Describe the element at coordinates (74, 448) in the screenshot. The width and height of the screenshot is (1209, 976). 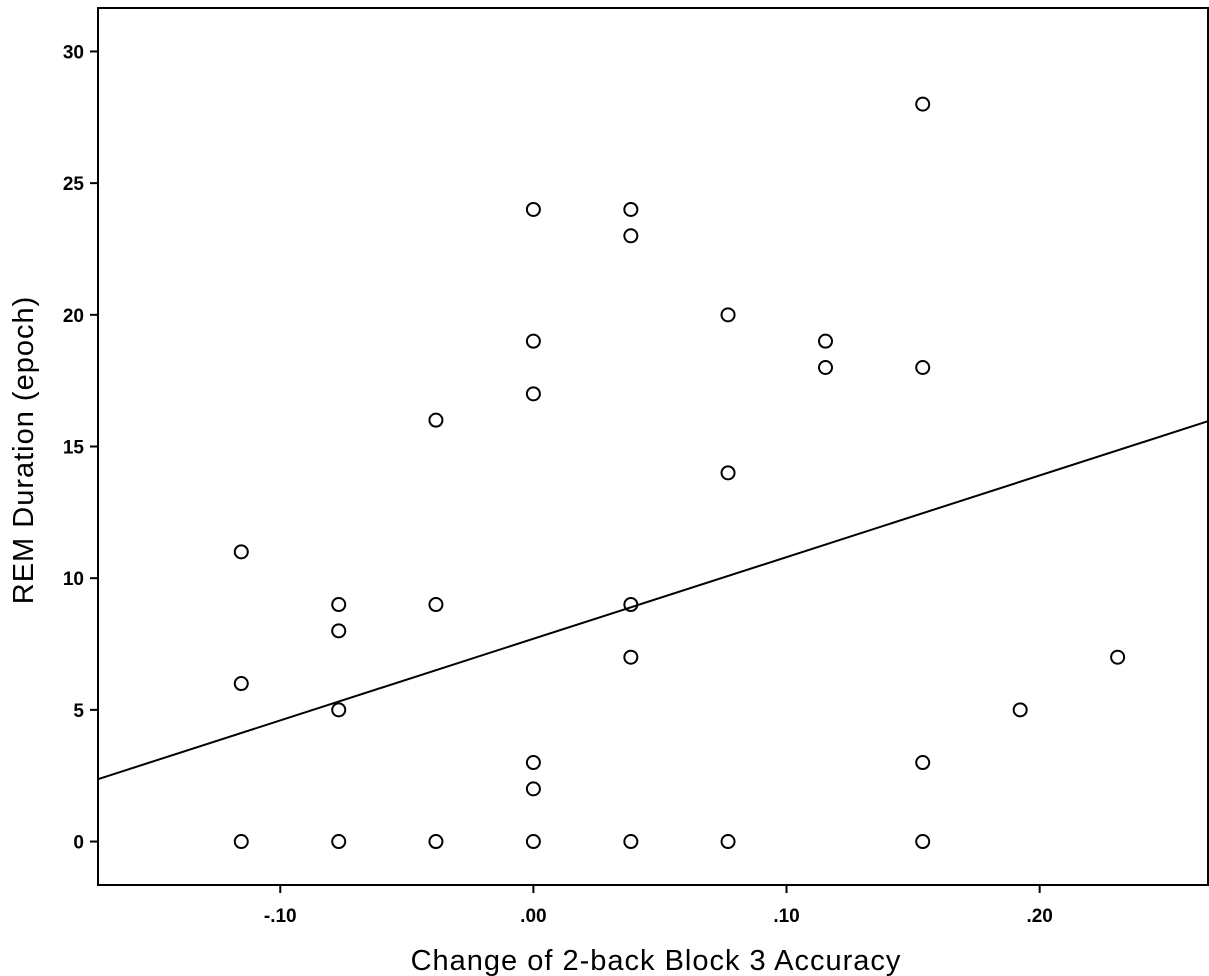
I see `y-tick-label: 15` at that location.